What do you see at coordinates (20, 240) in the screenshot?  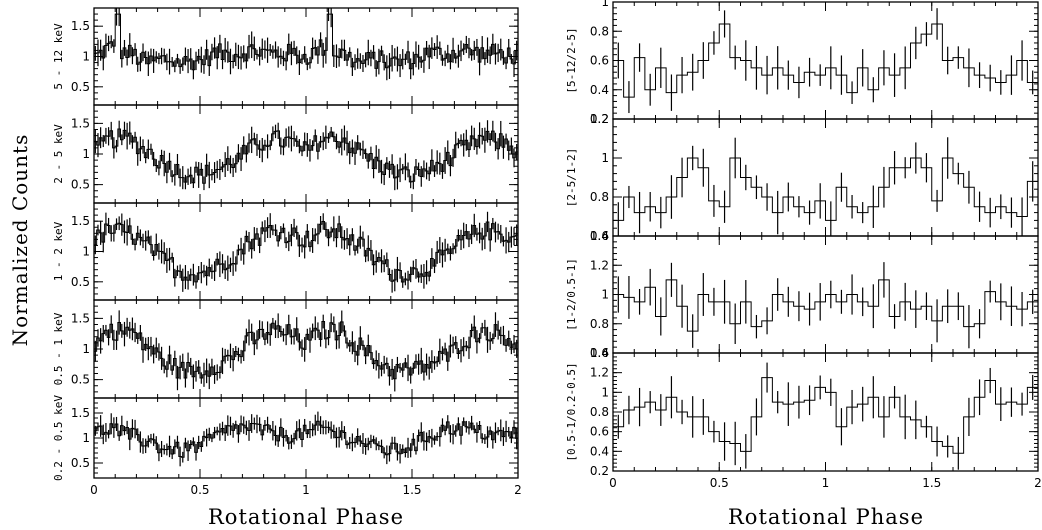 I see `left-y-axis-label: Normalized Counts` at bounding box center [20, 240].